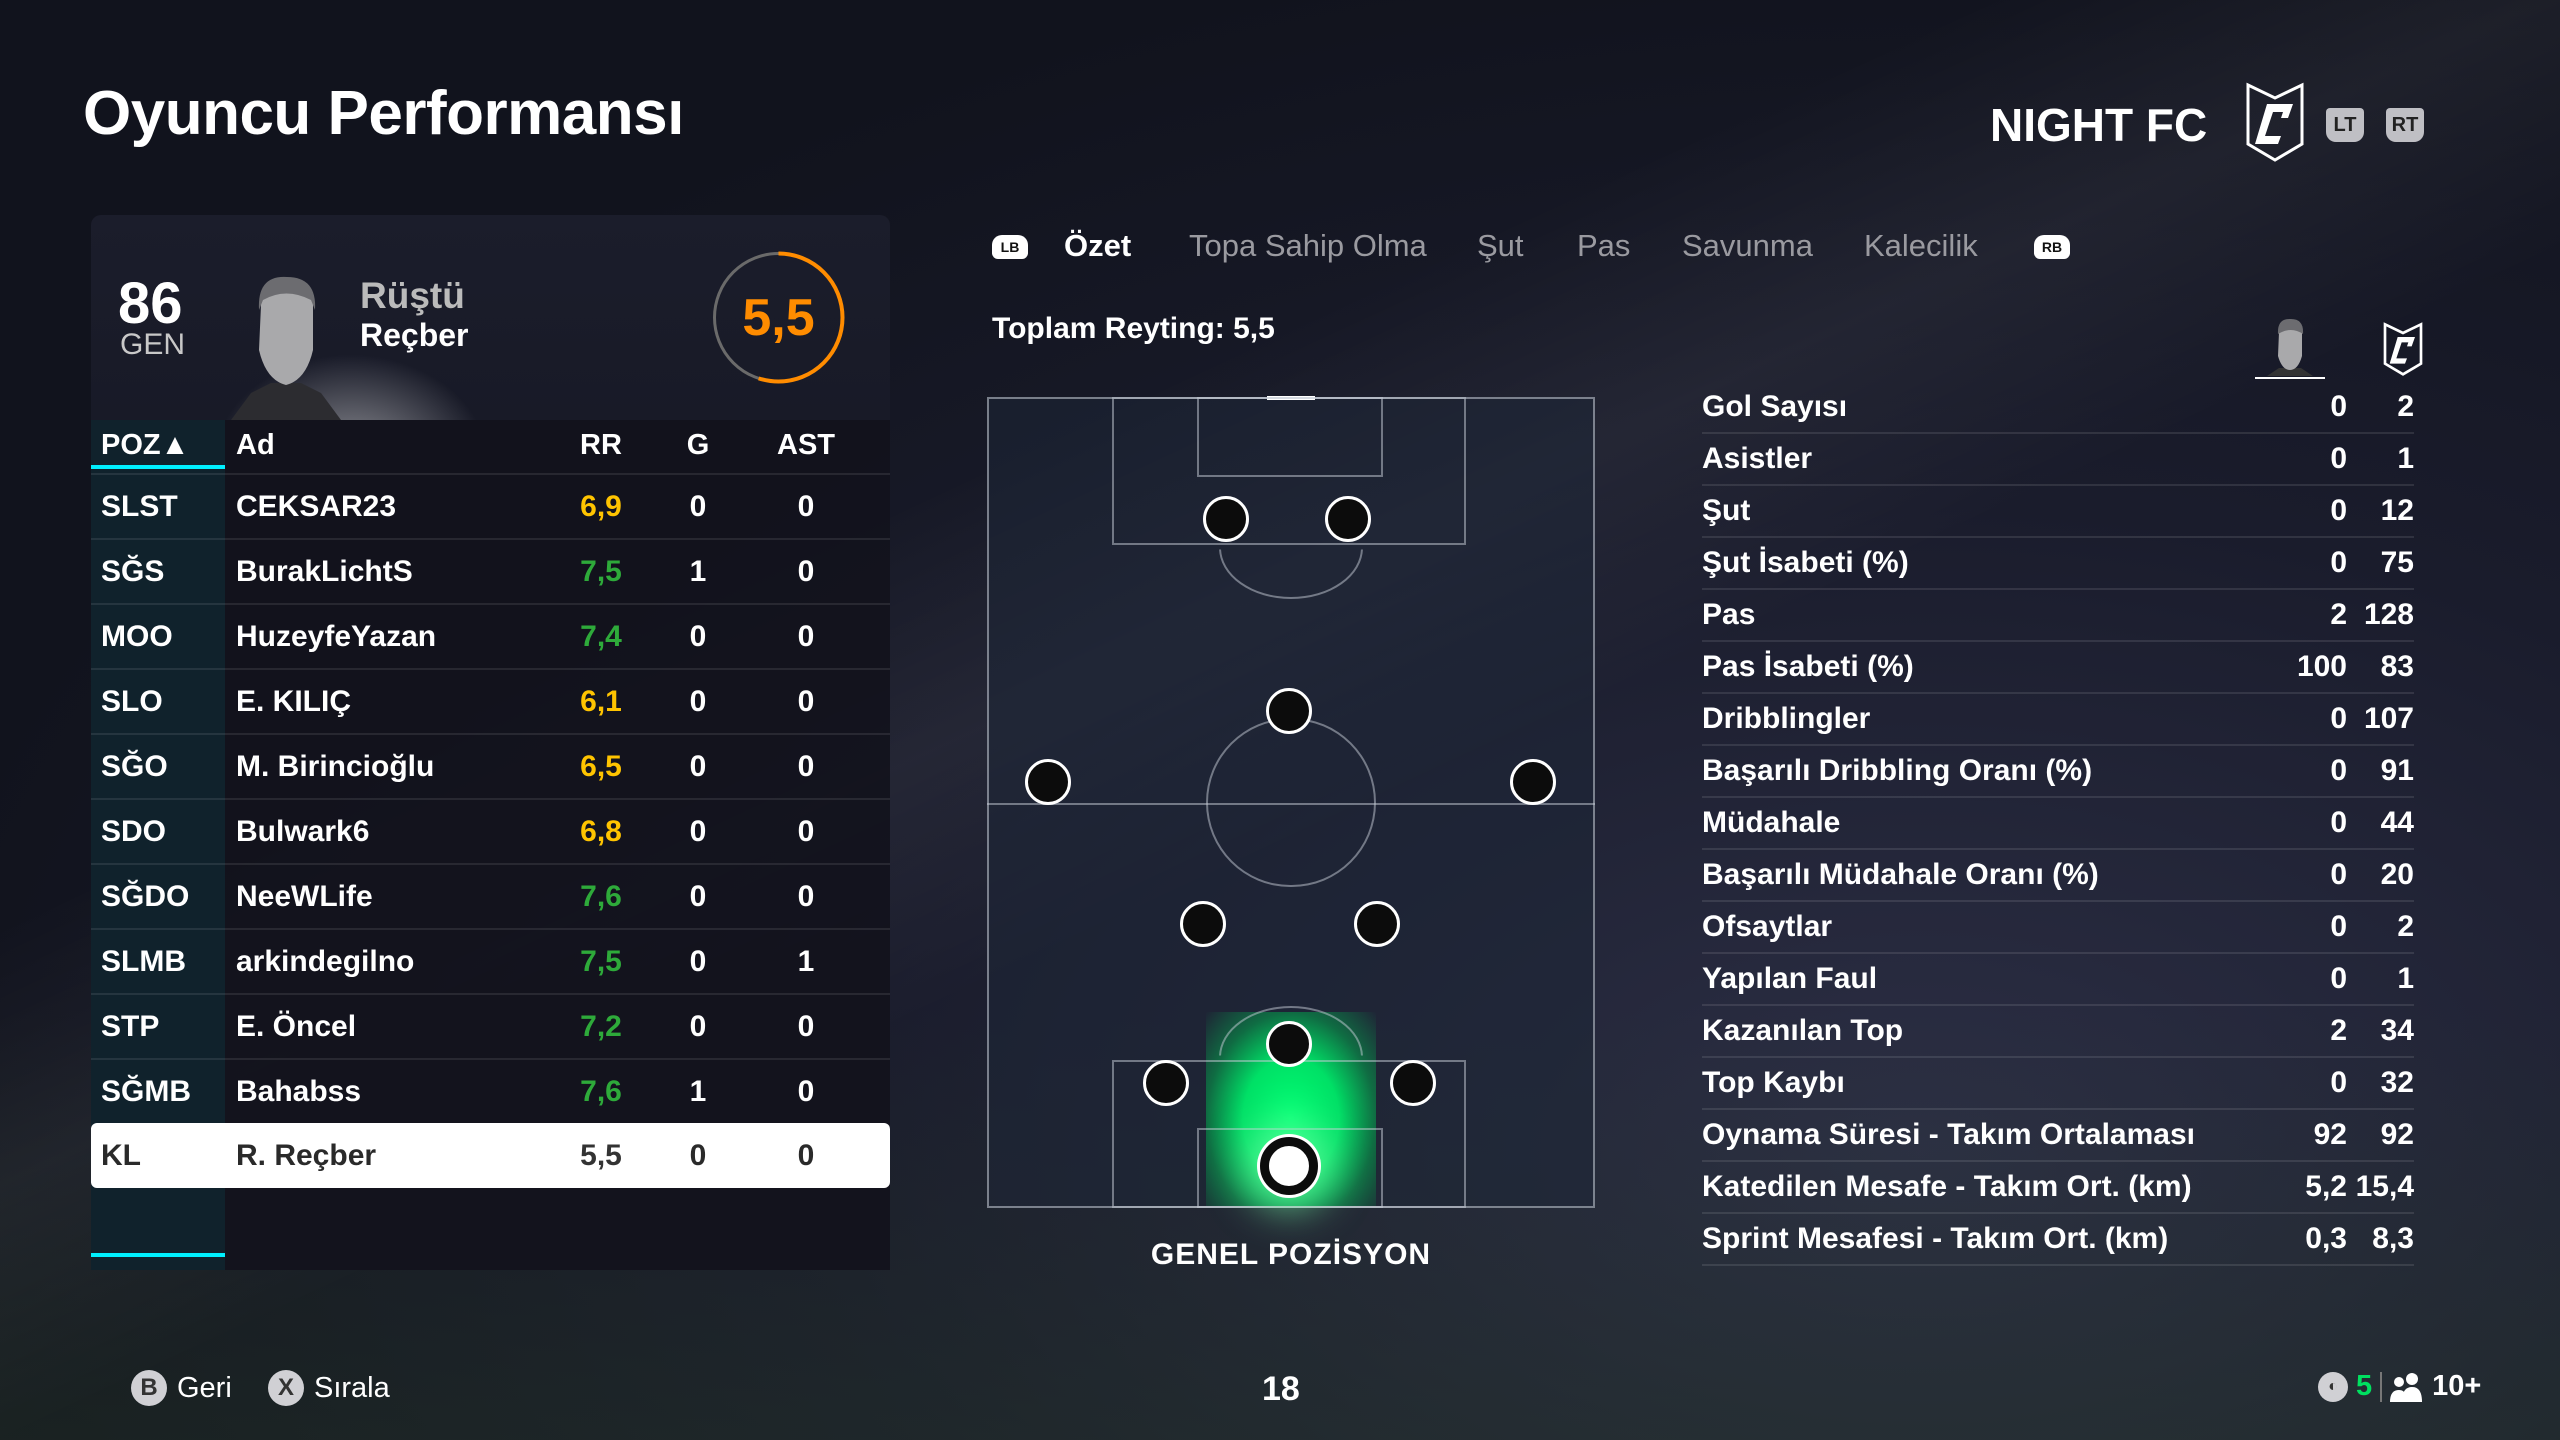 The width and height of the screenshot is (2560, 1440). I want to click on row-pos: SLST, so click(139, 506).